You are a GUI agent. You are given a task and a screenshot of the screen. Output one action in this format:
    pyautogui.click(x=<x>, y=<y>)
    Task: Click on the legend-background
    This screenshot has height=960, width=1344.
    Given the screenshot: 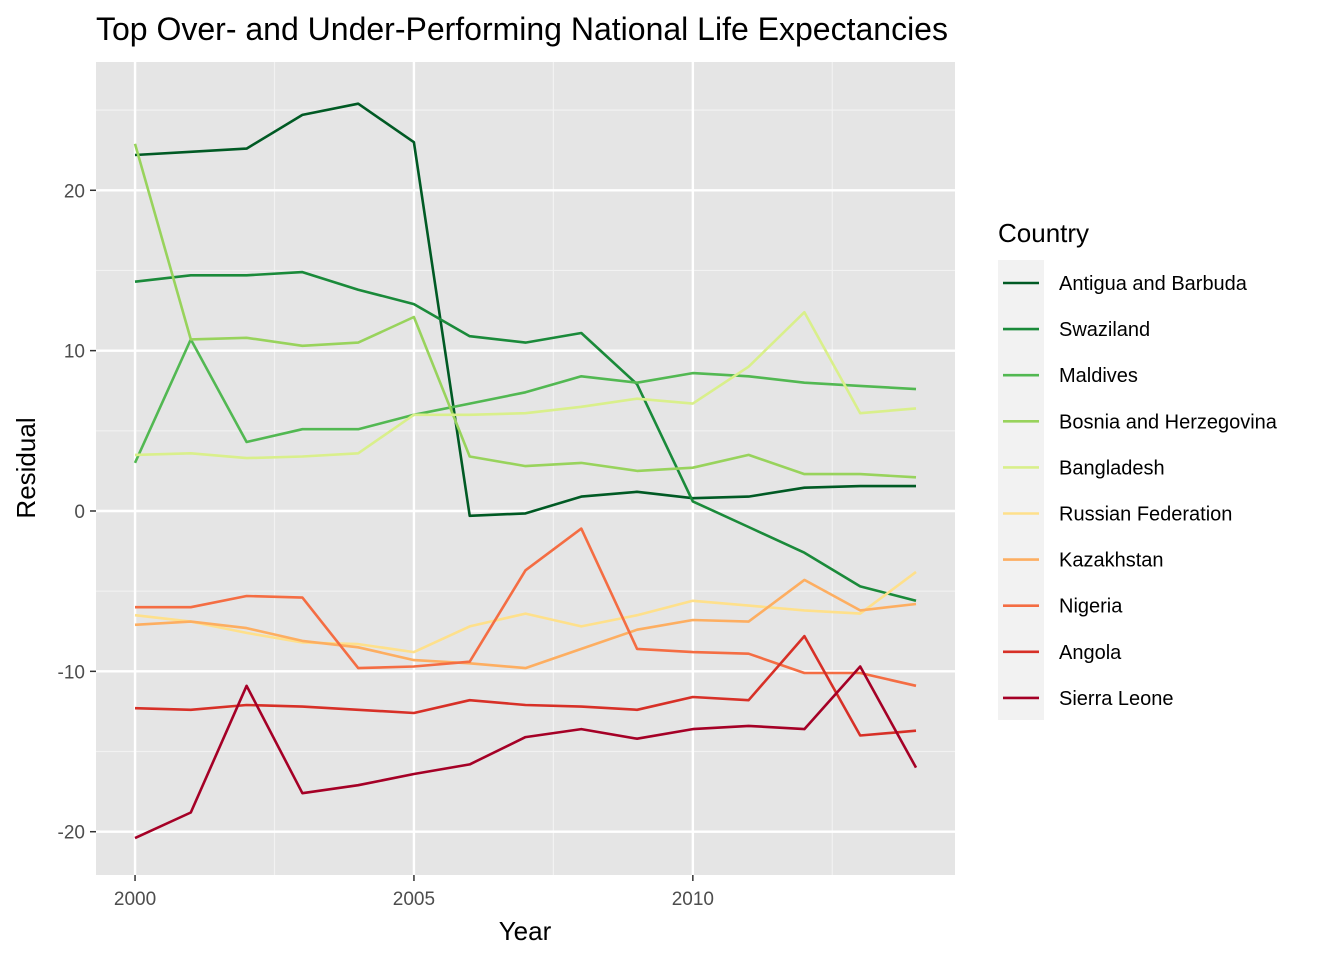 What is the action you would take?
    pyautogui.click(x=1021, y=490)
    